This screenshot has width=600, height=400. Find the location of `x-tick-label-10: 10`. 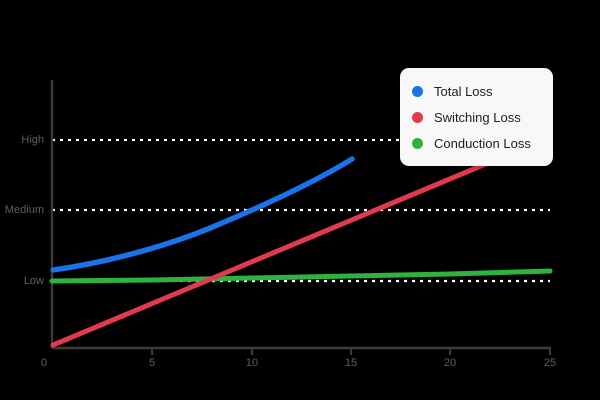

x-tick-label-10: 10 is located at coordinates (252, 363).